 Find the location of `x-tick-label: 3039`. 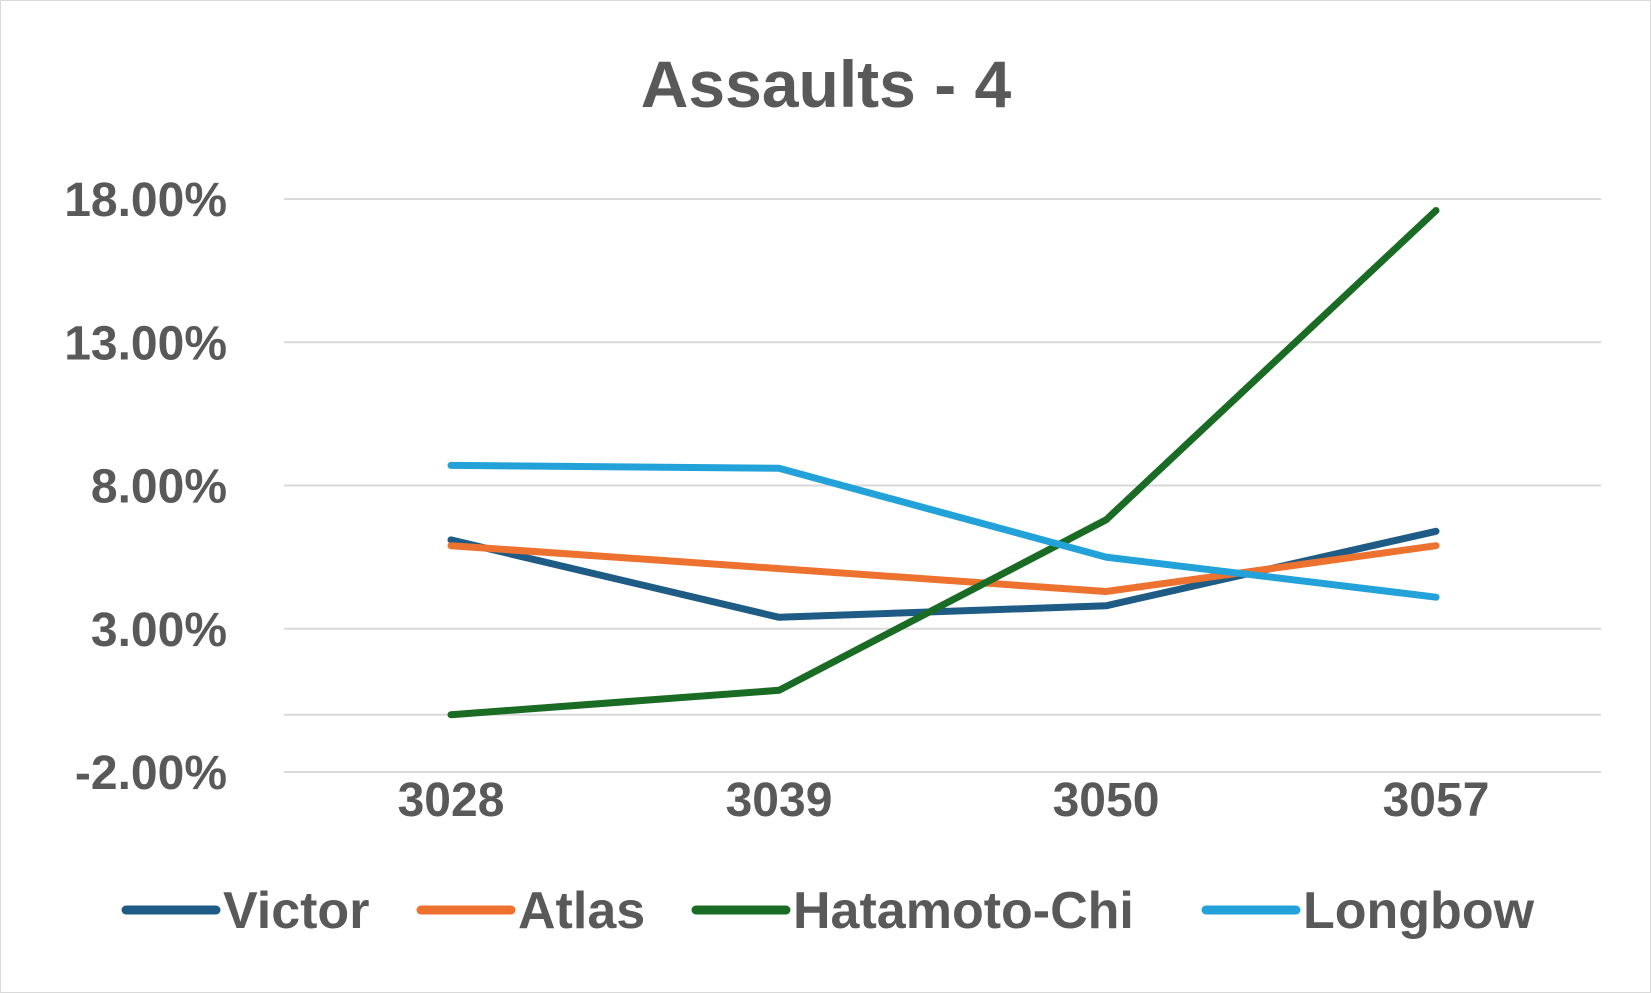

x-tick-label: 3039 is located at coordinates (779, 800).